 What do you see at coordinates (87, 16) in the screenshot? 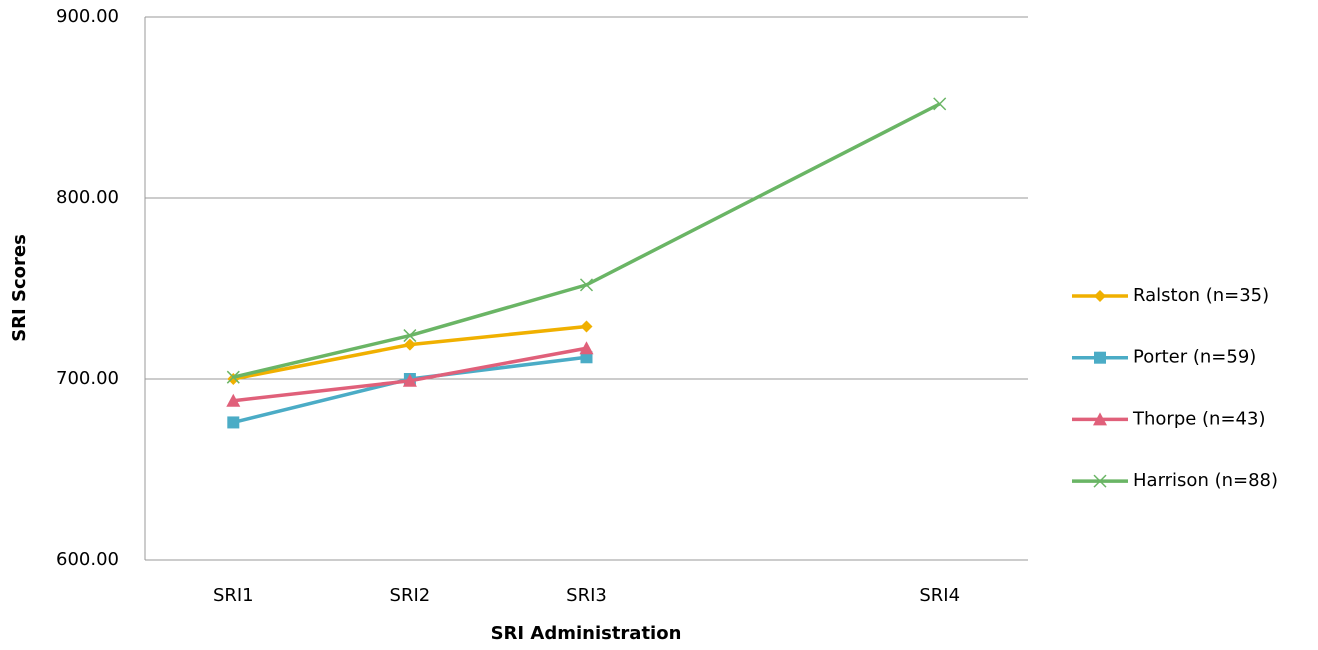
I see `y-tick-label: 900.00` at bounding box center [87, 16].